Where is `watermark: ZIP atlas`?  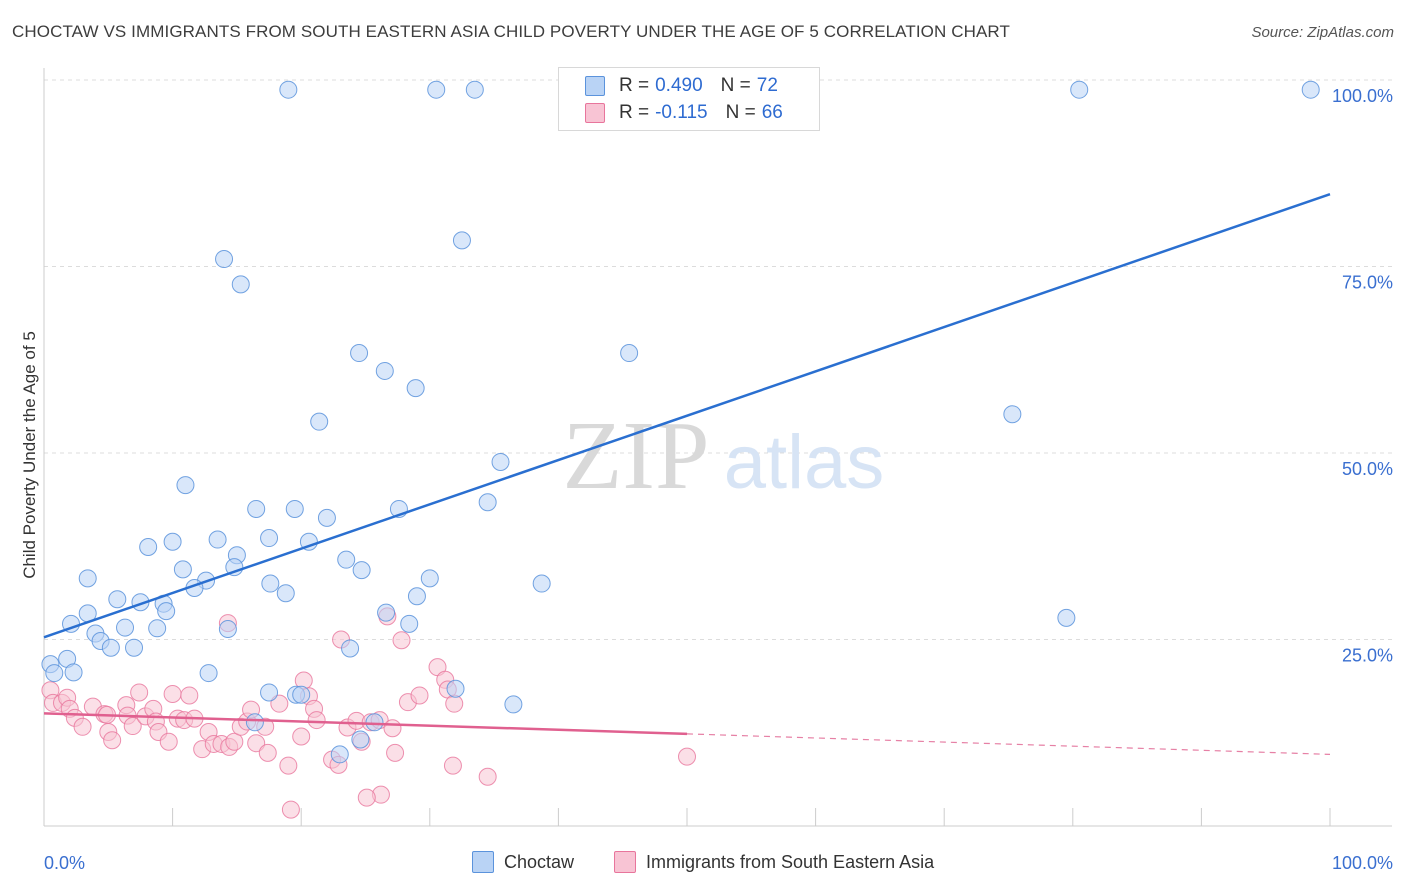
watermark: ZIP atlas is located at coordinates (724, 456).